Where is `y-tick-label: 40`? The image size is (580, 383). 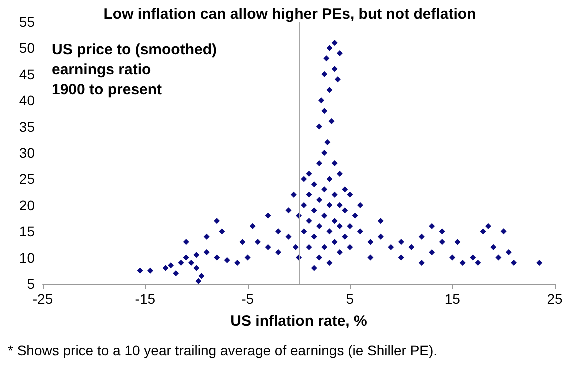 y-tick-label: 40 is located at coordinates (27, 100).